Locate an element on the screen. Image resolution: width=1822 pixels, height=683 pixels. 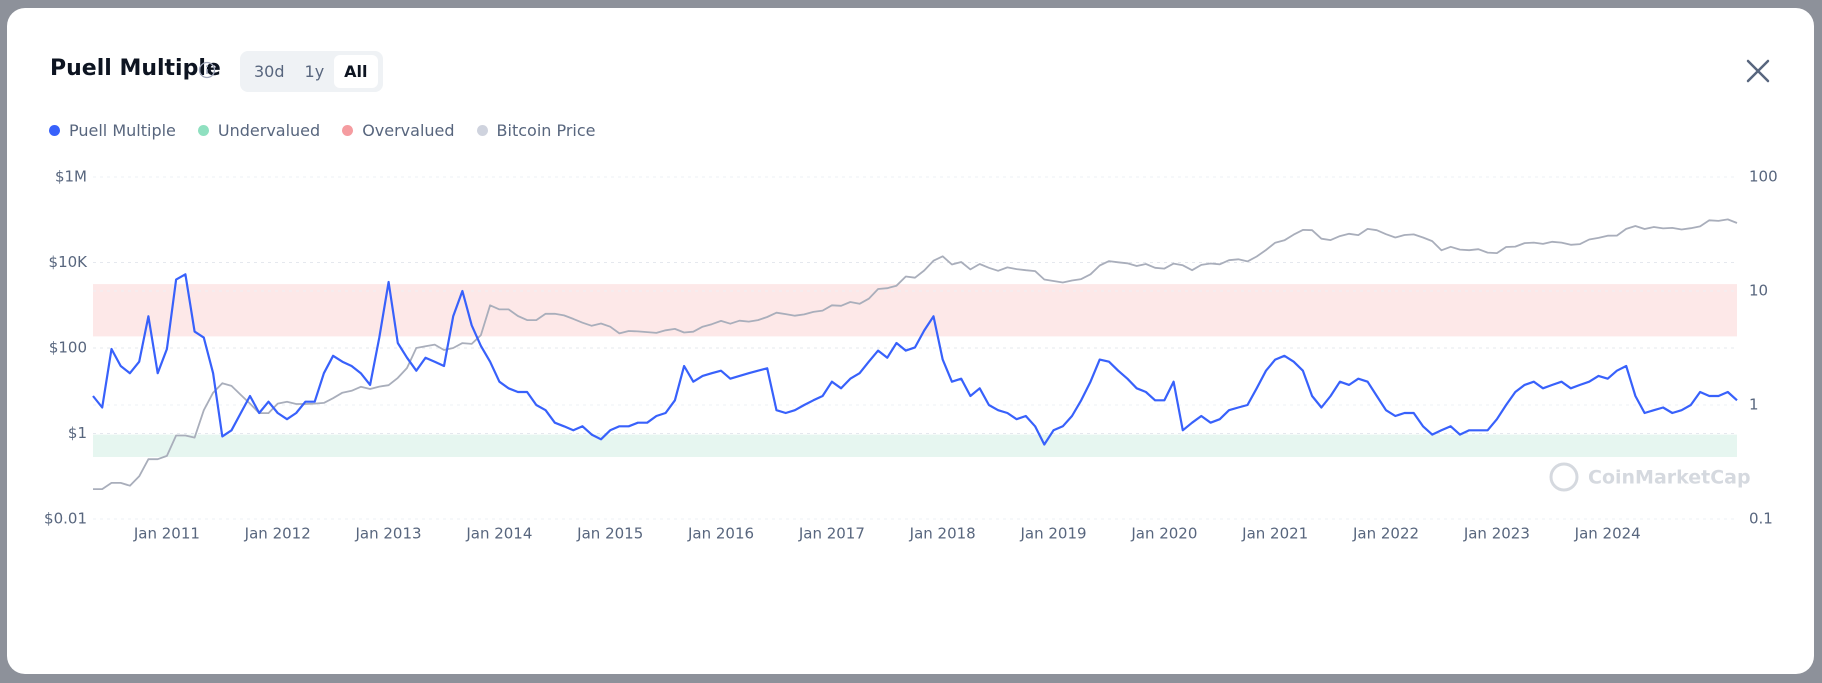
close-button is located at coordinates (1758, 71).